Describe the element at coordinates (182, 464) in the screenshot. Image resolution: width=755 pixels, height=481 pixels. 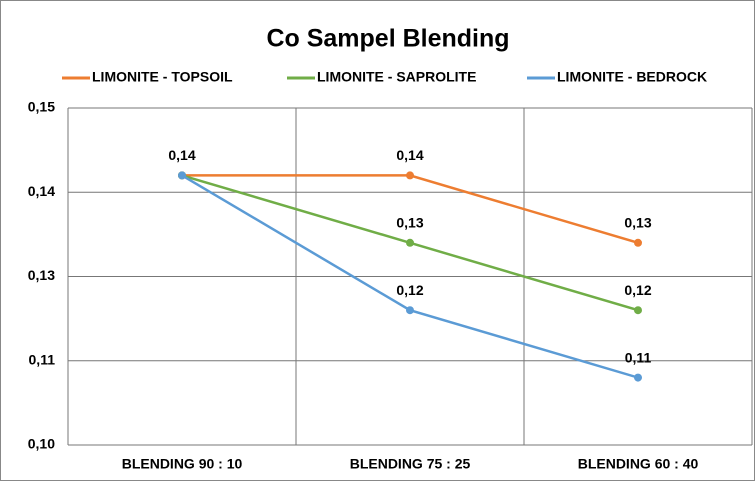
I see `x-tick-label: BLENDING 90 : 10` at that location.